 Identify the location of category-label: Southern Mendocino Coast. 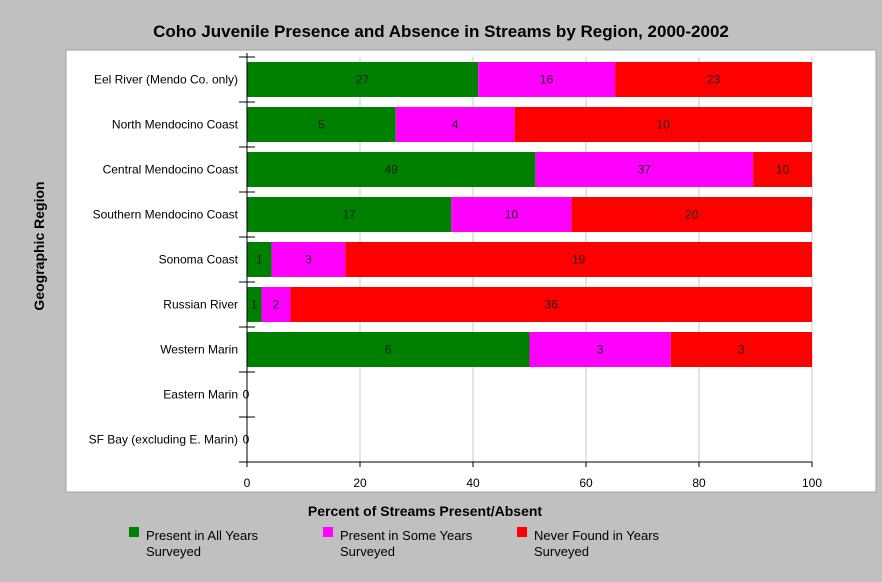
(166, 215).